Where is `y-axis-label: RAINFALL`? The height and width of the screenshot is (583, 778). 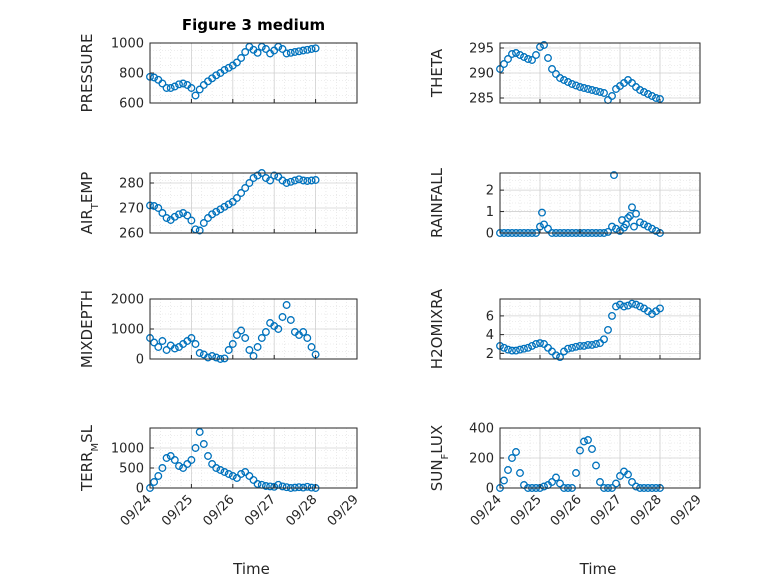
y-axis-label: RAINFALL is located at coordinates (437, 202).